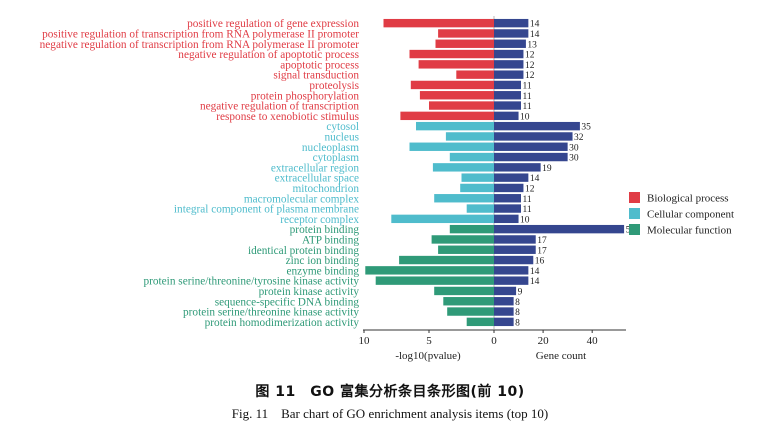 The width and height of the screenshot is (780, 427). What do you see at coordinates (303, 251) in the screenshot?
I see `term-label: identical protein binding` at bounding box center [303, 251].